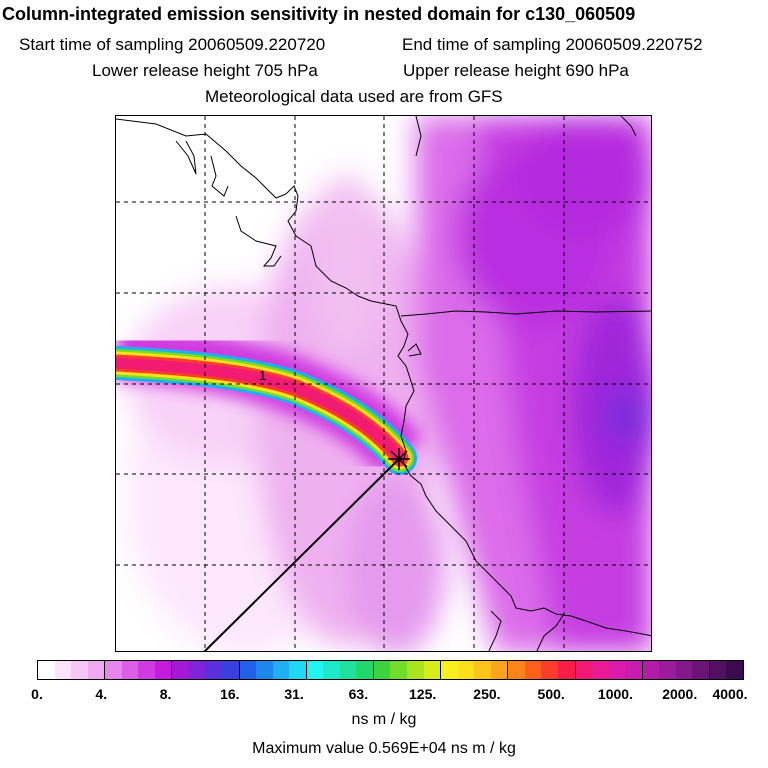 This screenshot has width=768, height=768. I want to click on colorbar-tick-label: 8., so click(165, 694).